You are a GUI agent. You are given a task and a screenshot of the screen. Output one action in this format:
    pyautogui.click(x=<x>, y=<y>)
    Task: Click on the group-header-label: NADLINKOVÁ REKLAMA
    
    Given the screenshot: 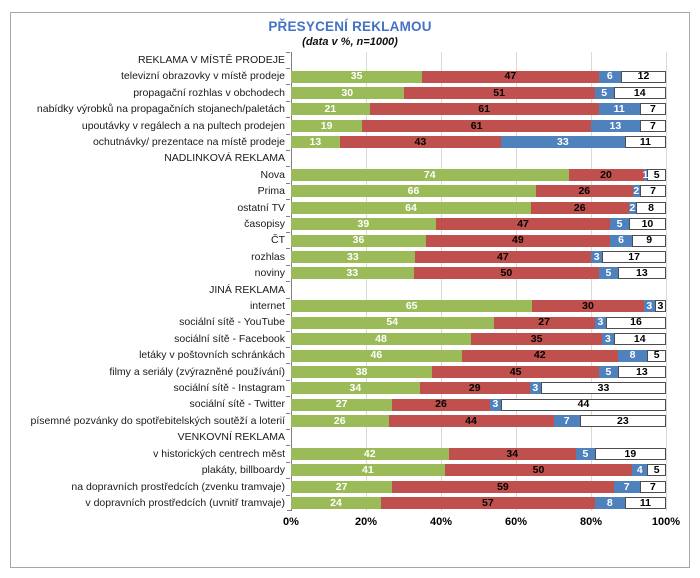 What is the action you would take?
    pyautogui.click(x=224, y=158)
    